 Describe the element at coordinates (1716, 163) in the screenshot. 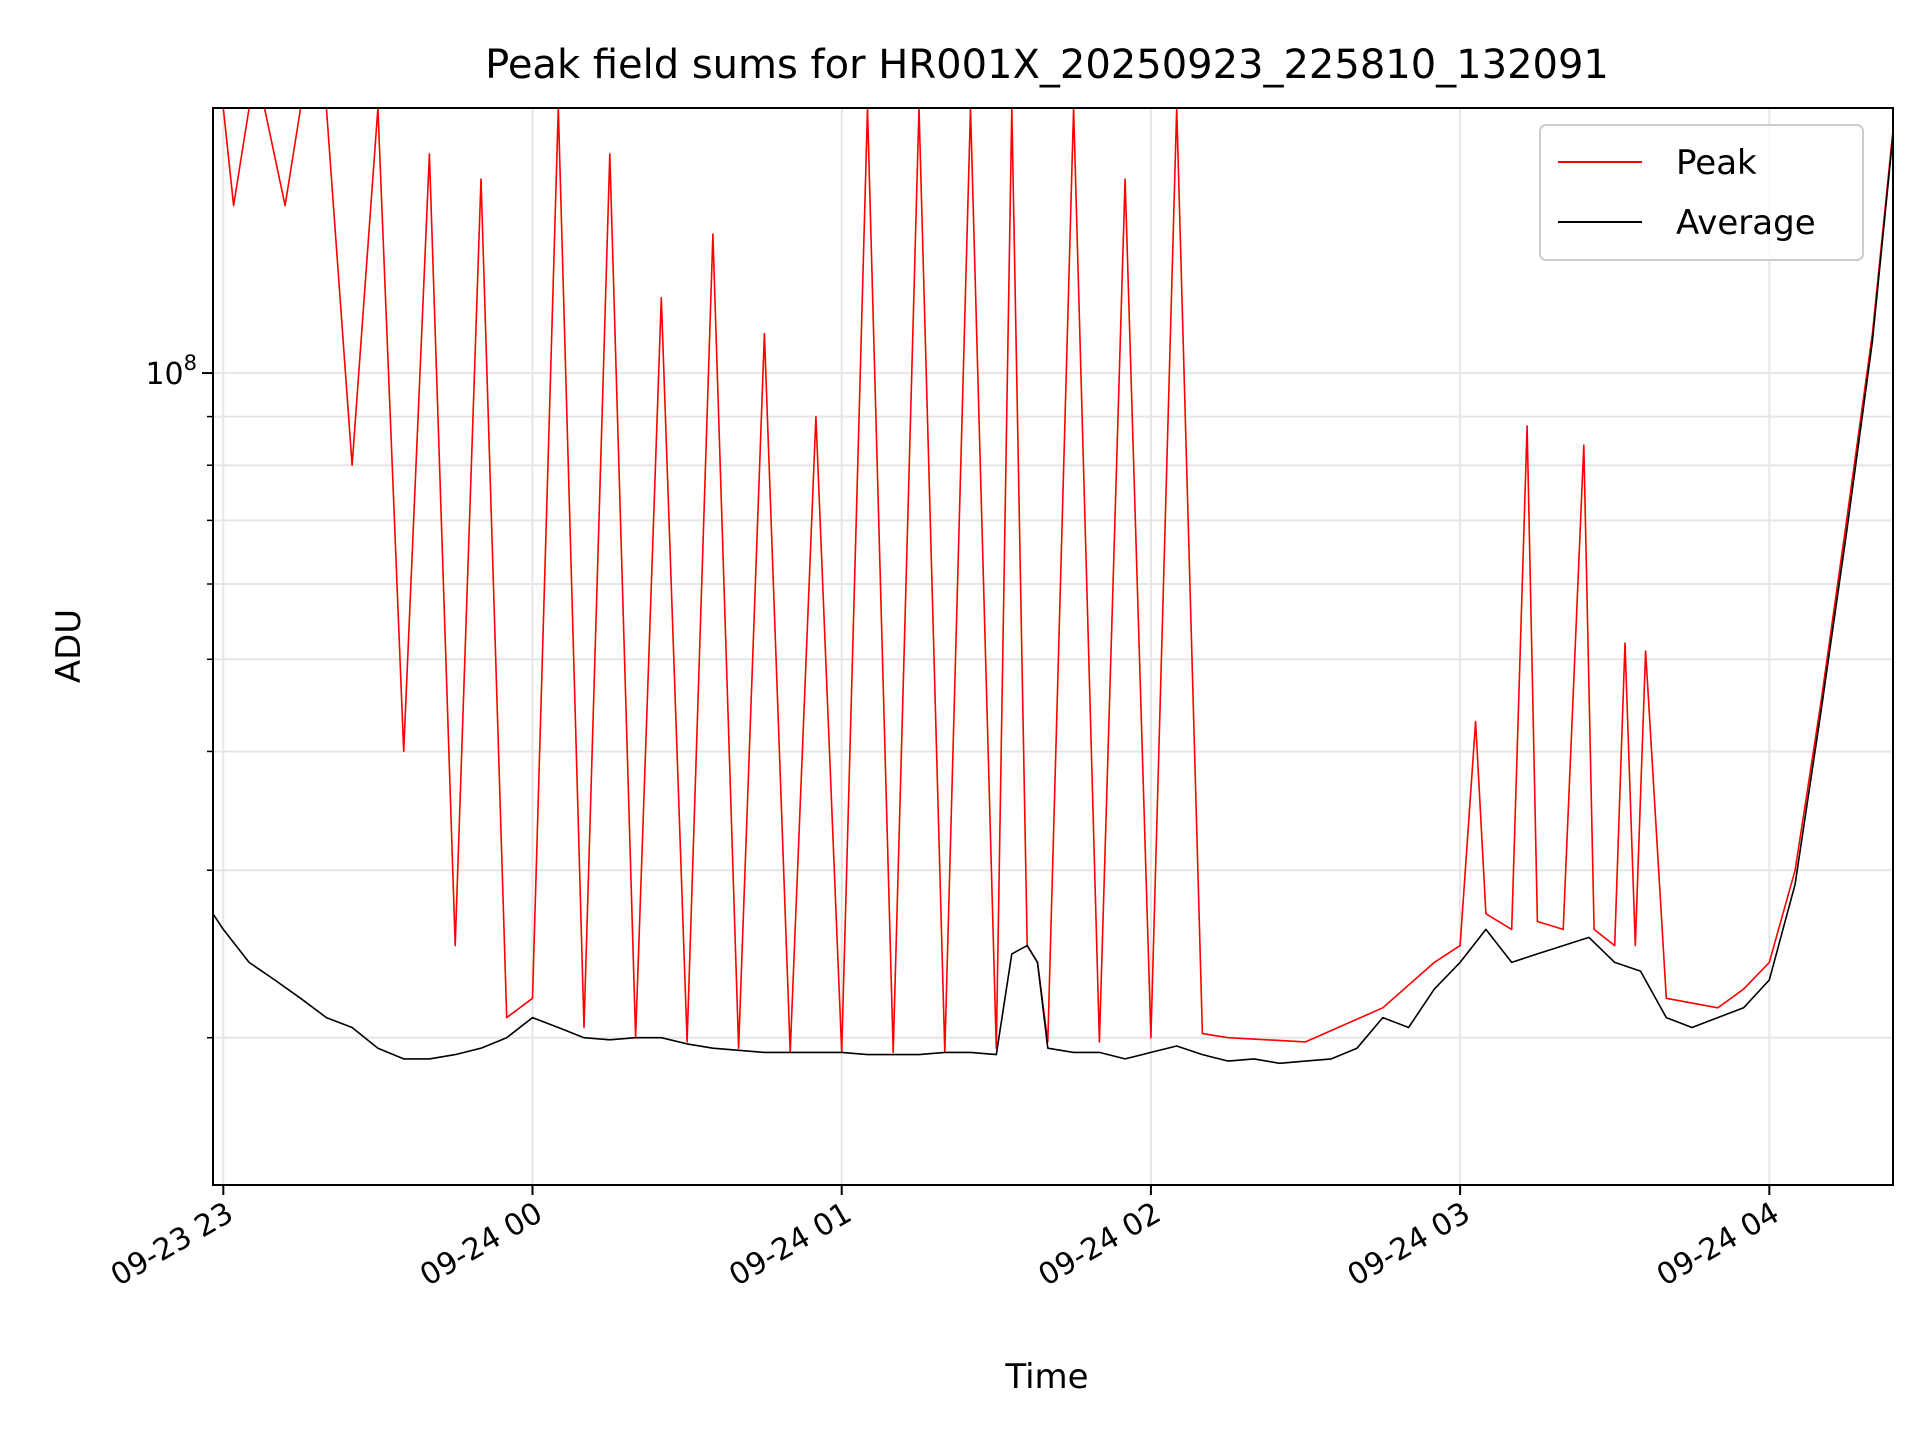

I see `legend-label-peak: Peak` at that location.